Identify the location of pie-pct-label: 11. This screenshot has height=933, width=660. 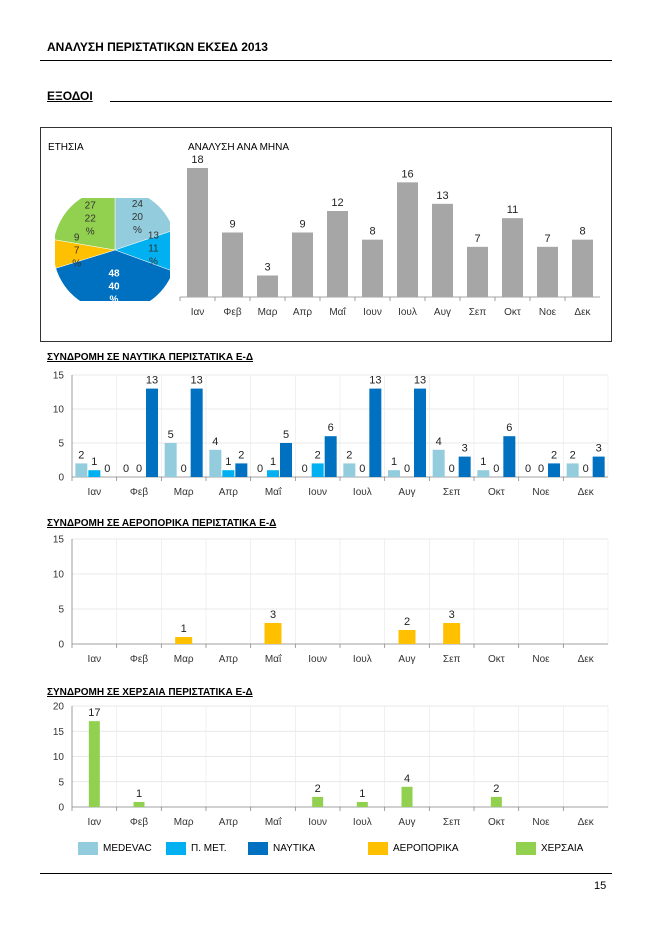
(153, 248).